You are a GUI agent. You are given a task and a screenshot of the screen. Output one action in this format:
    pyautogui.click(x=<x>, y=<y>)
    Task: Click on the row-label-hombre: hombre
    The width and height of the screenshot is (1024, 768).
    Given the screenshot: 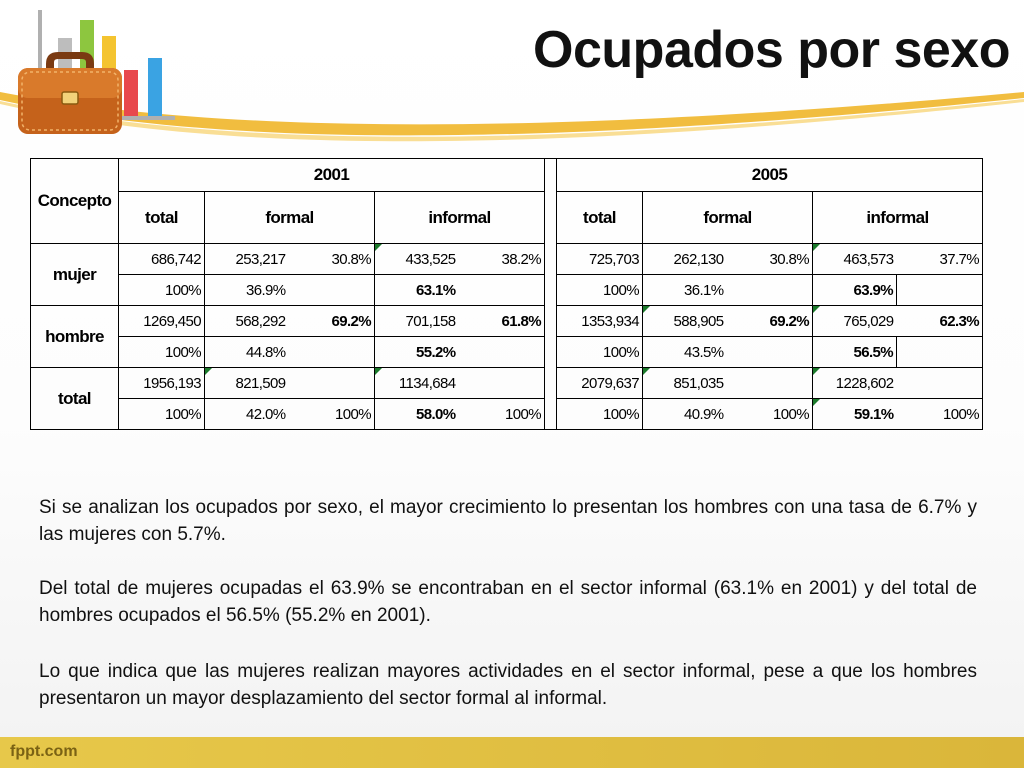 What is the action you would take?
    pyautogui.click(x=74, y=336)
    